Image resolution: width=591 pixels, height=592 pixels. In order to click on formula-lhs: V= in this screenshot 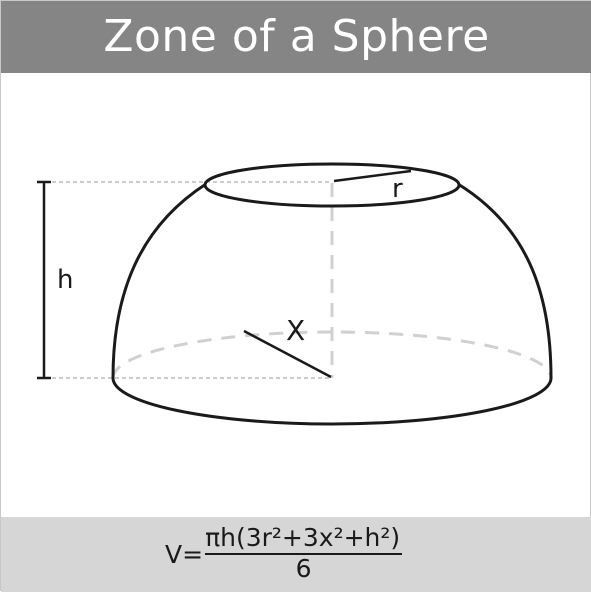, I will do `click(184, 554)`.